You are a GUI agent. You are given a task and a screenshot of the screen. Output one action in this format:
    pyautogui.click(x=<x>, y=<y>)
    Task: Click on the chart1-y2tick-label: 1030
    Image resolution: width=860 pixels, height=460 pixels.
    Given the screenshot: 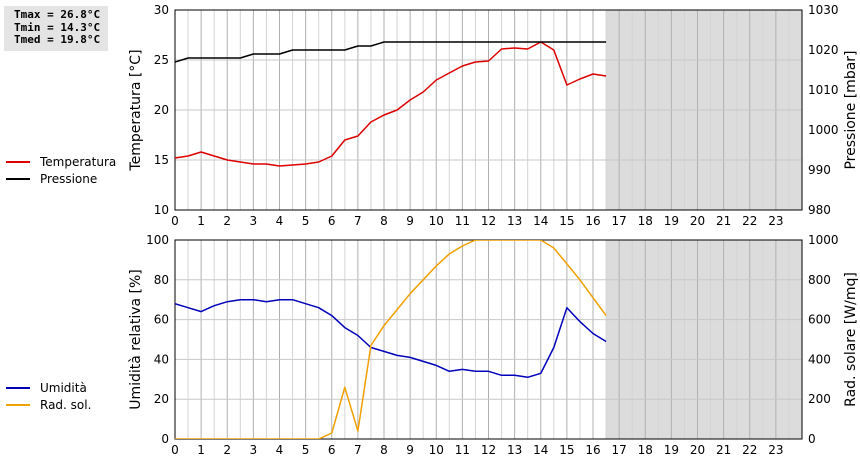 What is the action you would take?
    pyautogui.click(x=823, y=10)
    